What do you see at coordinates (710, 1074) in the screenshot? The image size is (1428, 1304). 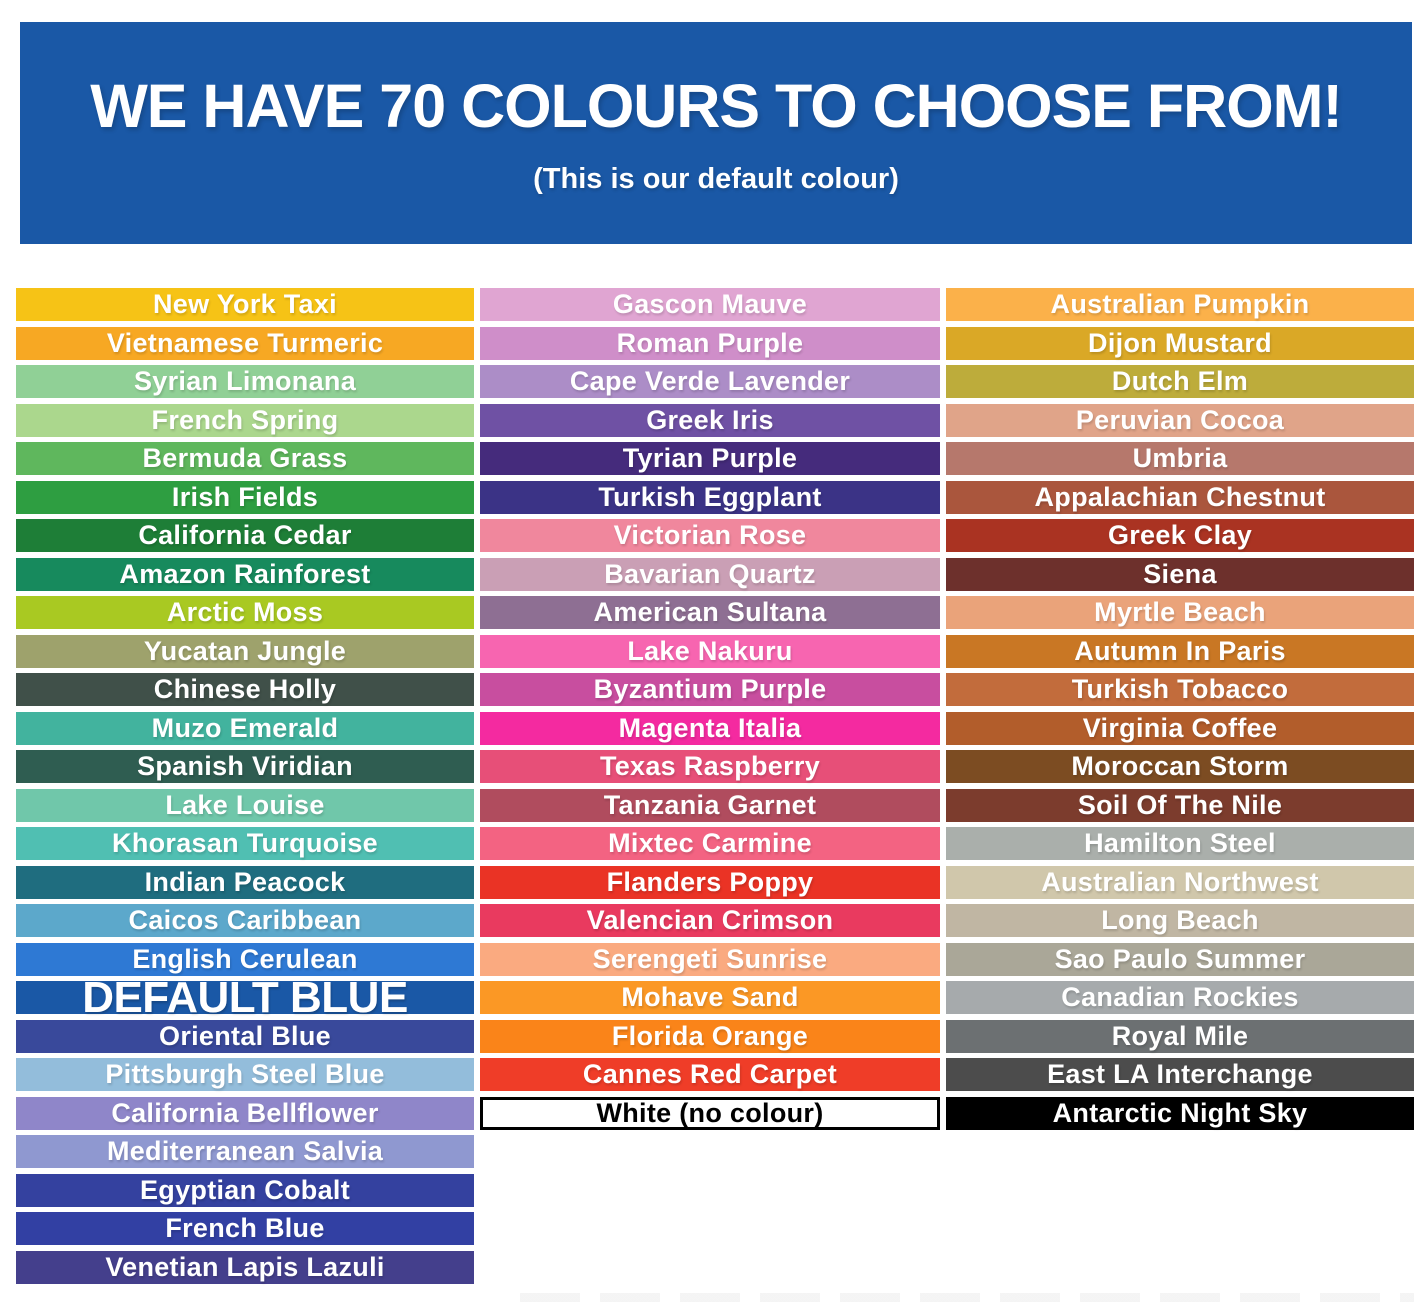 I see `colour-swatch-cannes-red-carpet: Cannes Red Carpet` at bounding box center [710, 1074].